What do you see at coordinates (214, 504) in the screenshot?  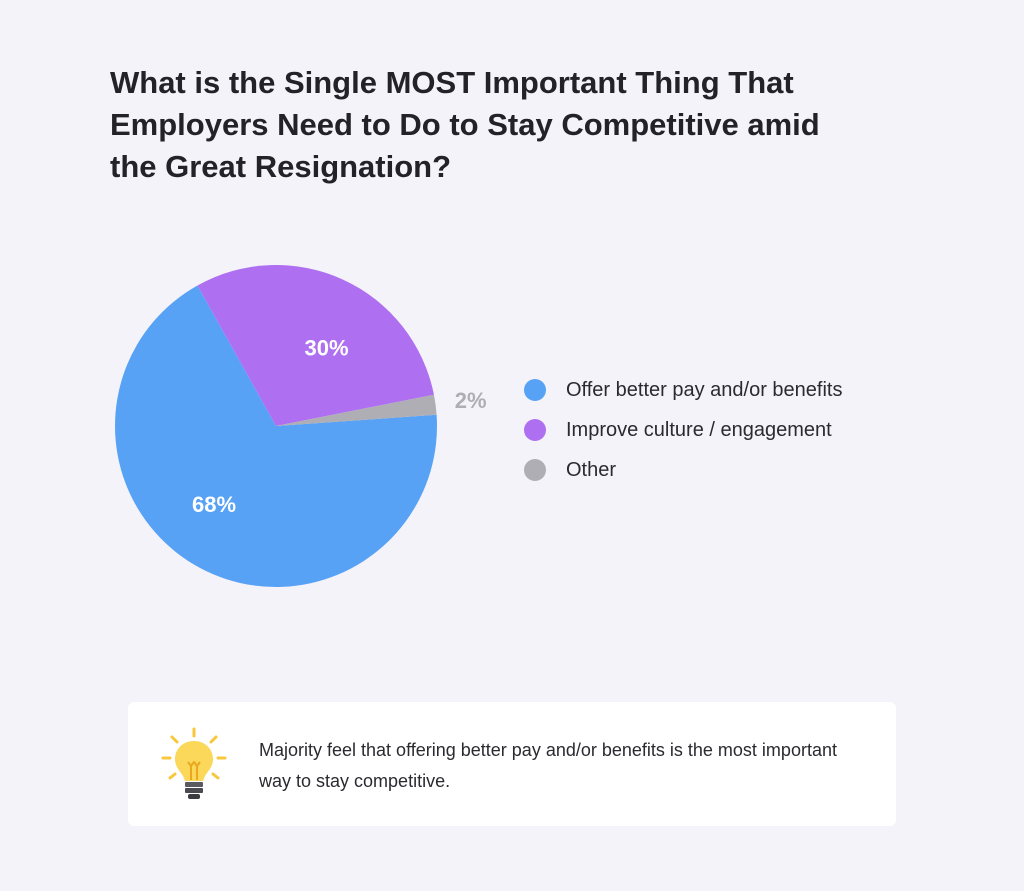 I see `pie-label-1: 68%` at bounding box center [214, 504].